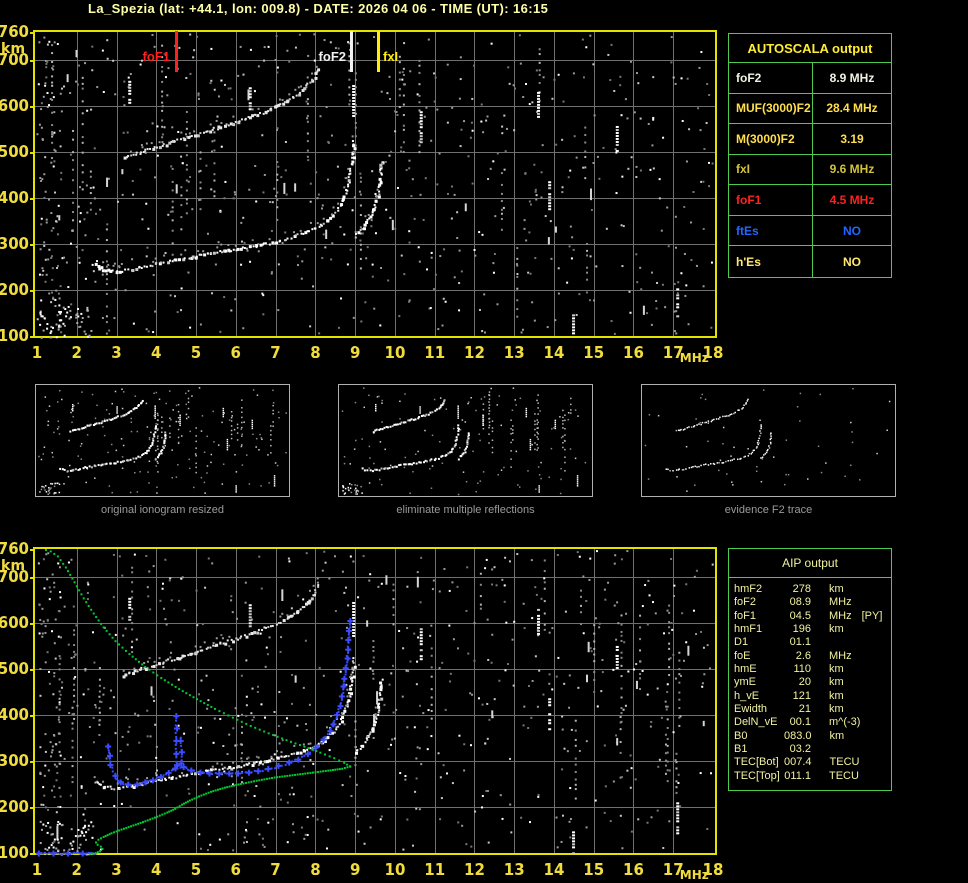  I want to click on autoscala-row-label: foF1, so click(771, 200).